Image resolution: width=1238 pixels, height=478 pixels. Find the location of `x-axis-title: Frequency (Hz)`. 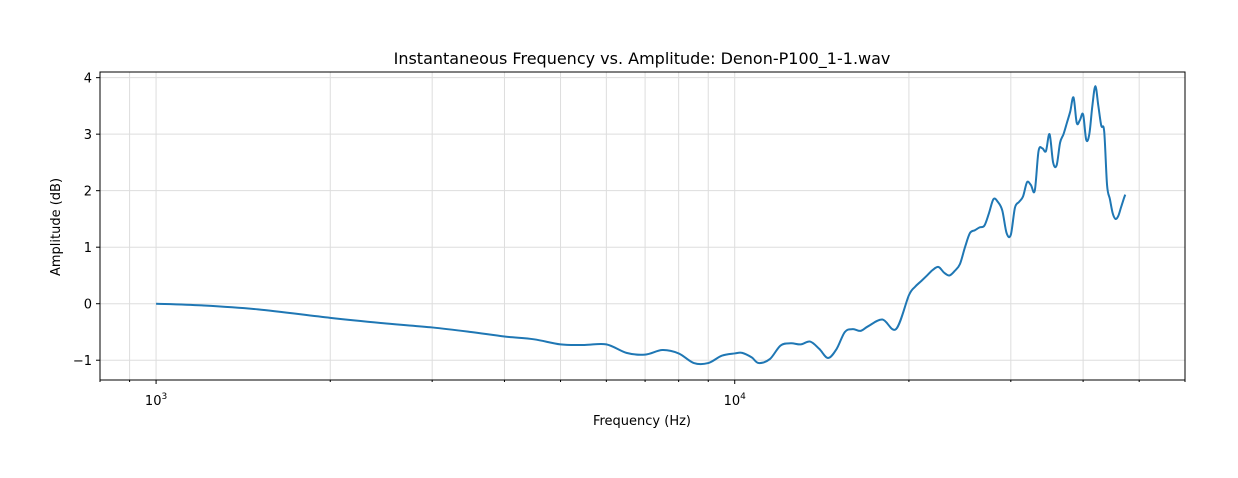

x-axis-title: Frequency (Hz) is located at coordinates (642, 421).